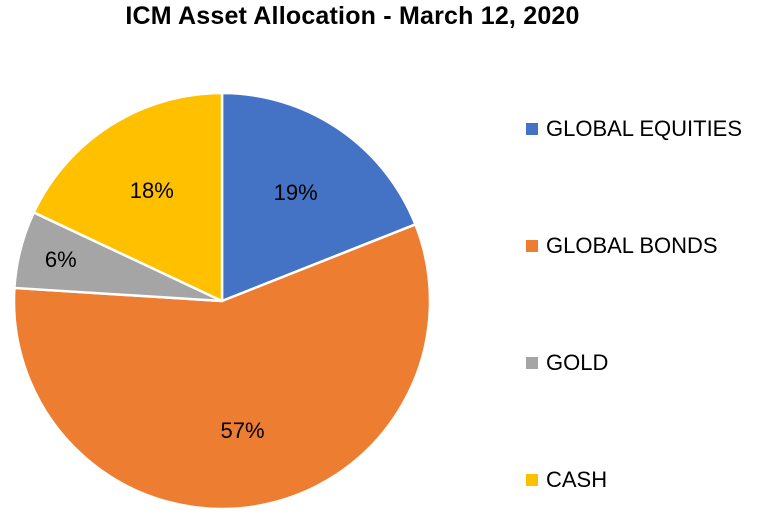 The width and height of the screenshot is (770, 528). I want to click on legend-label-global-equities: GLOBAL EQUITIES, so click(644, 128).